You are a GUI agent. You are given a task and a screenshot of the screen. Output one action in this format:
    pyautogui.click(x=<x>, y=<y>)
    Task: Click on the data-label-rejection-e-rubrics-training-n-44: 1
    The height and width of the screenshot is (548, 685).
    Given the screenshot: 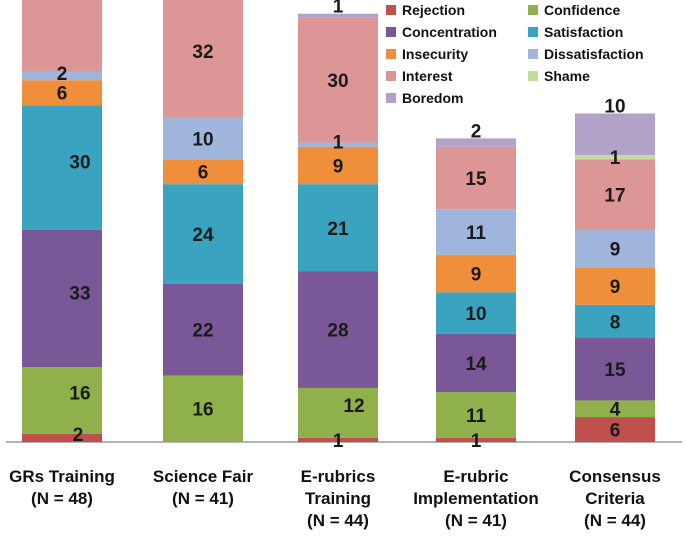 What is the action you would take?
    pyautogui.click(x=338, y=441)
    